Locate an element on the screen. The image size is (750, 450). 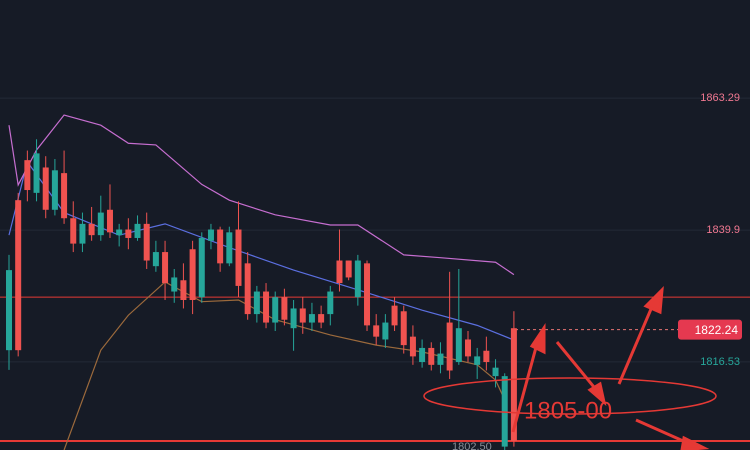
y-tick-label: 1839.9 is located at coordinates (723, 230).